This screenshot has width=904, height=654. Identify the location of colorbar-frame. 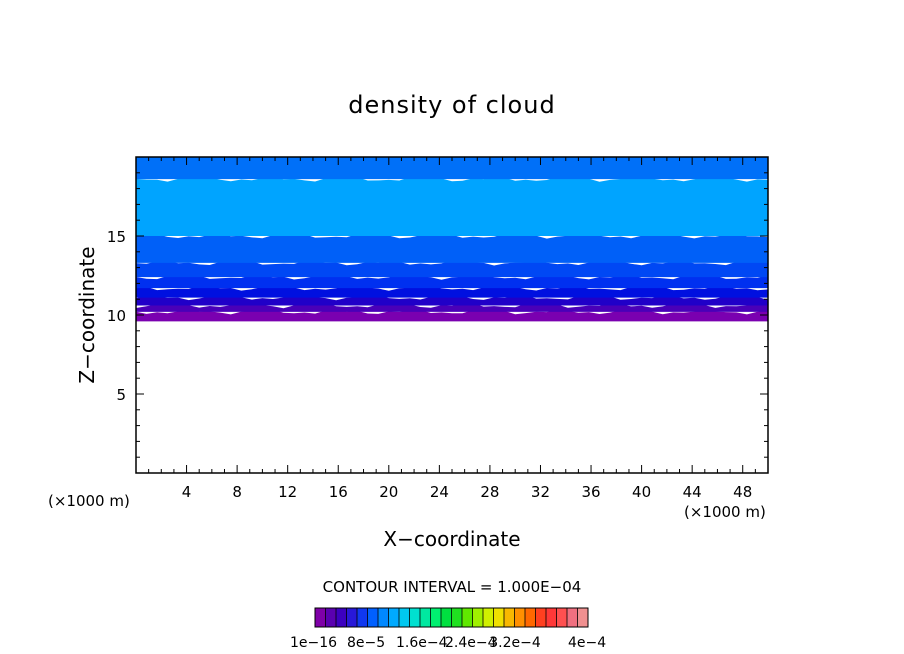
(451, 617).